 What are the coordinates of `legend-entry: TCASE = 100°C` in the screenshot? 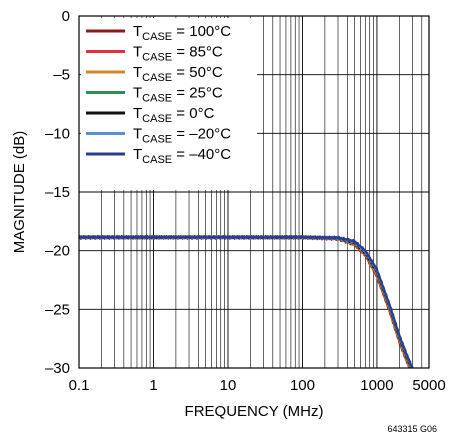 It's located at (182, 33).